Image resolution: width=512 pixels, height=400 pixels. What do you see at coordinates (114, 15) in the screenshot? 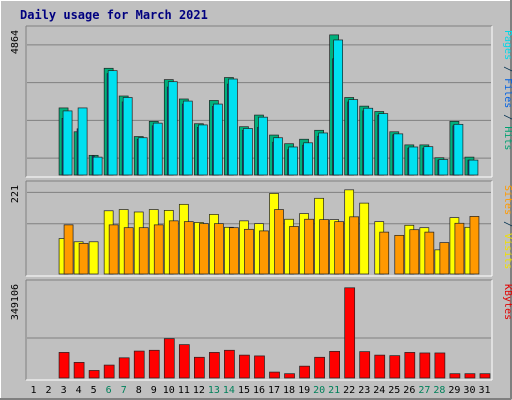
I see `chart-title: Daily usage for March 2021` at bounding box center [114, 15].